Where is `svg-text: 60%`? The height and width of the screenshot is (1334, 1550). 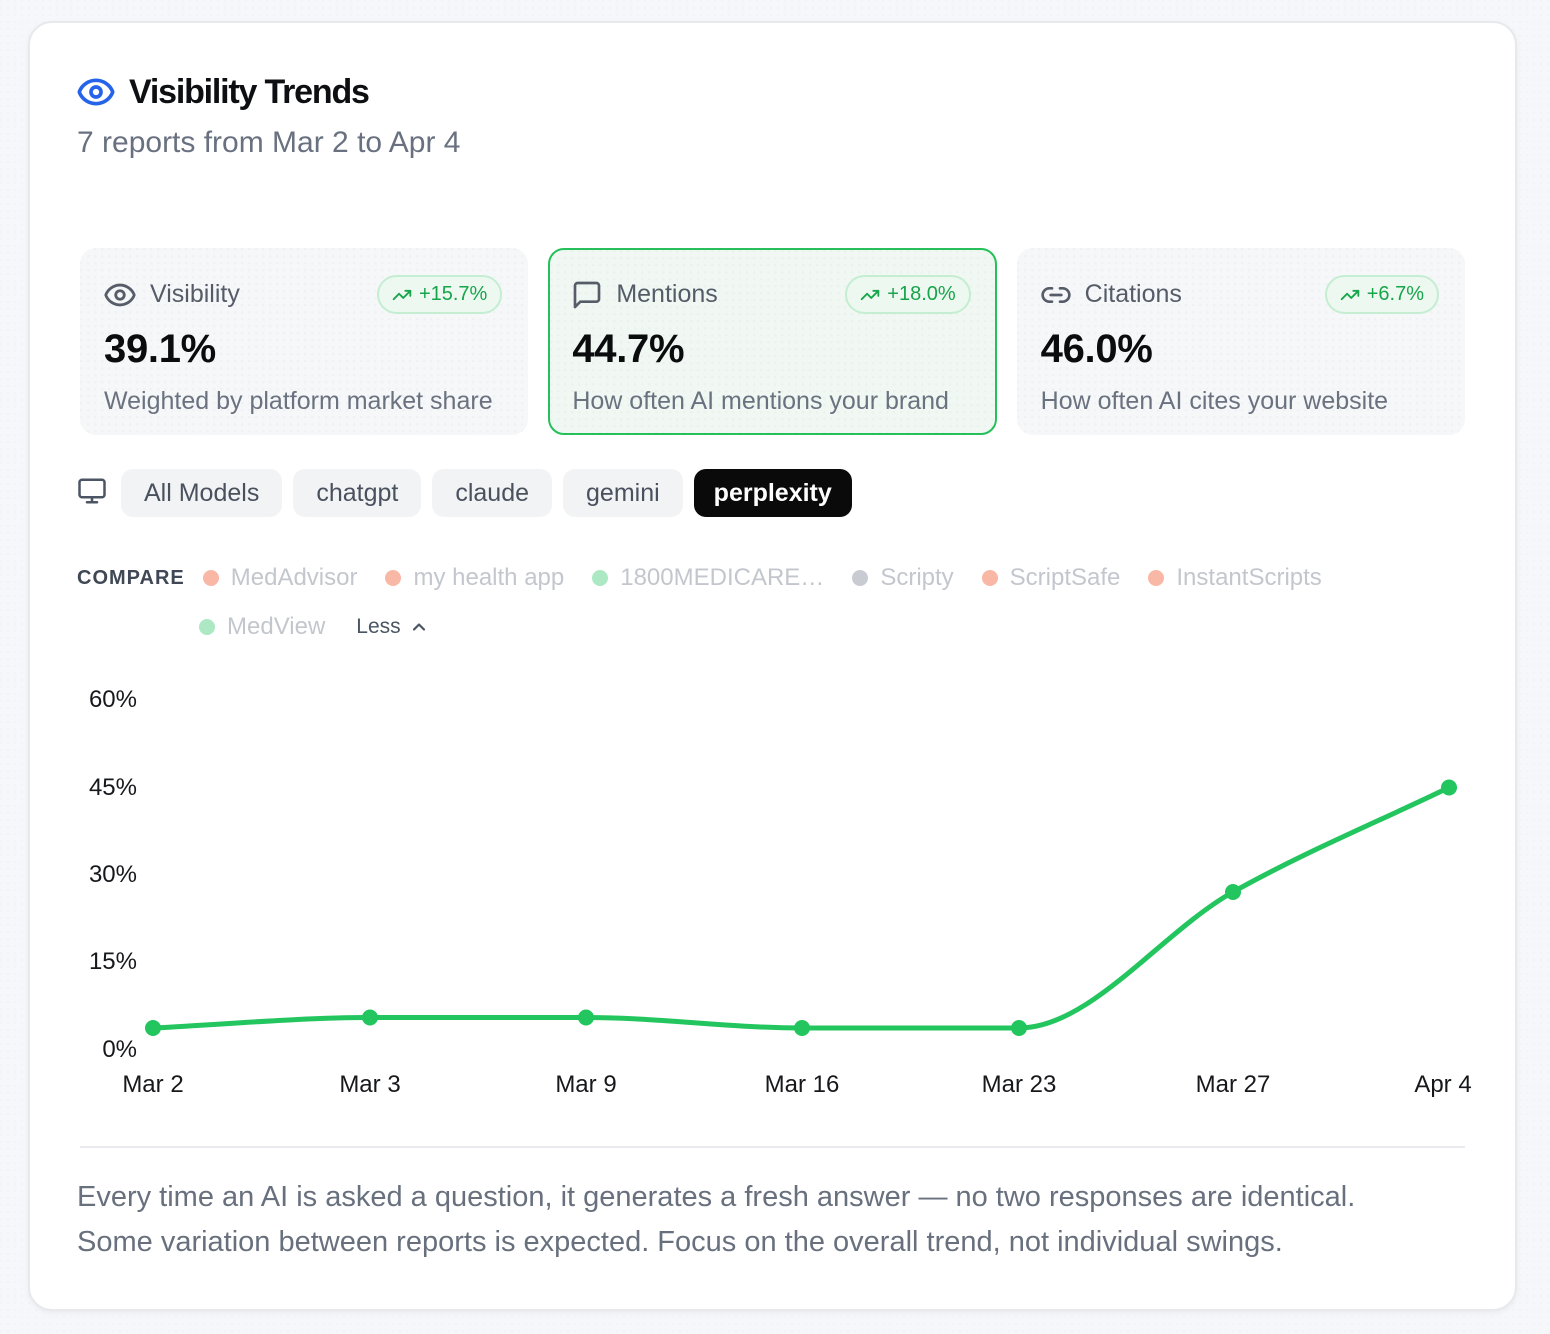
svg-text: 60% is located at coordinates (113, 699).